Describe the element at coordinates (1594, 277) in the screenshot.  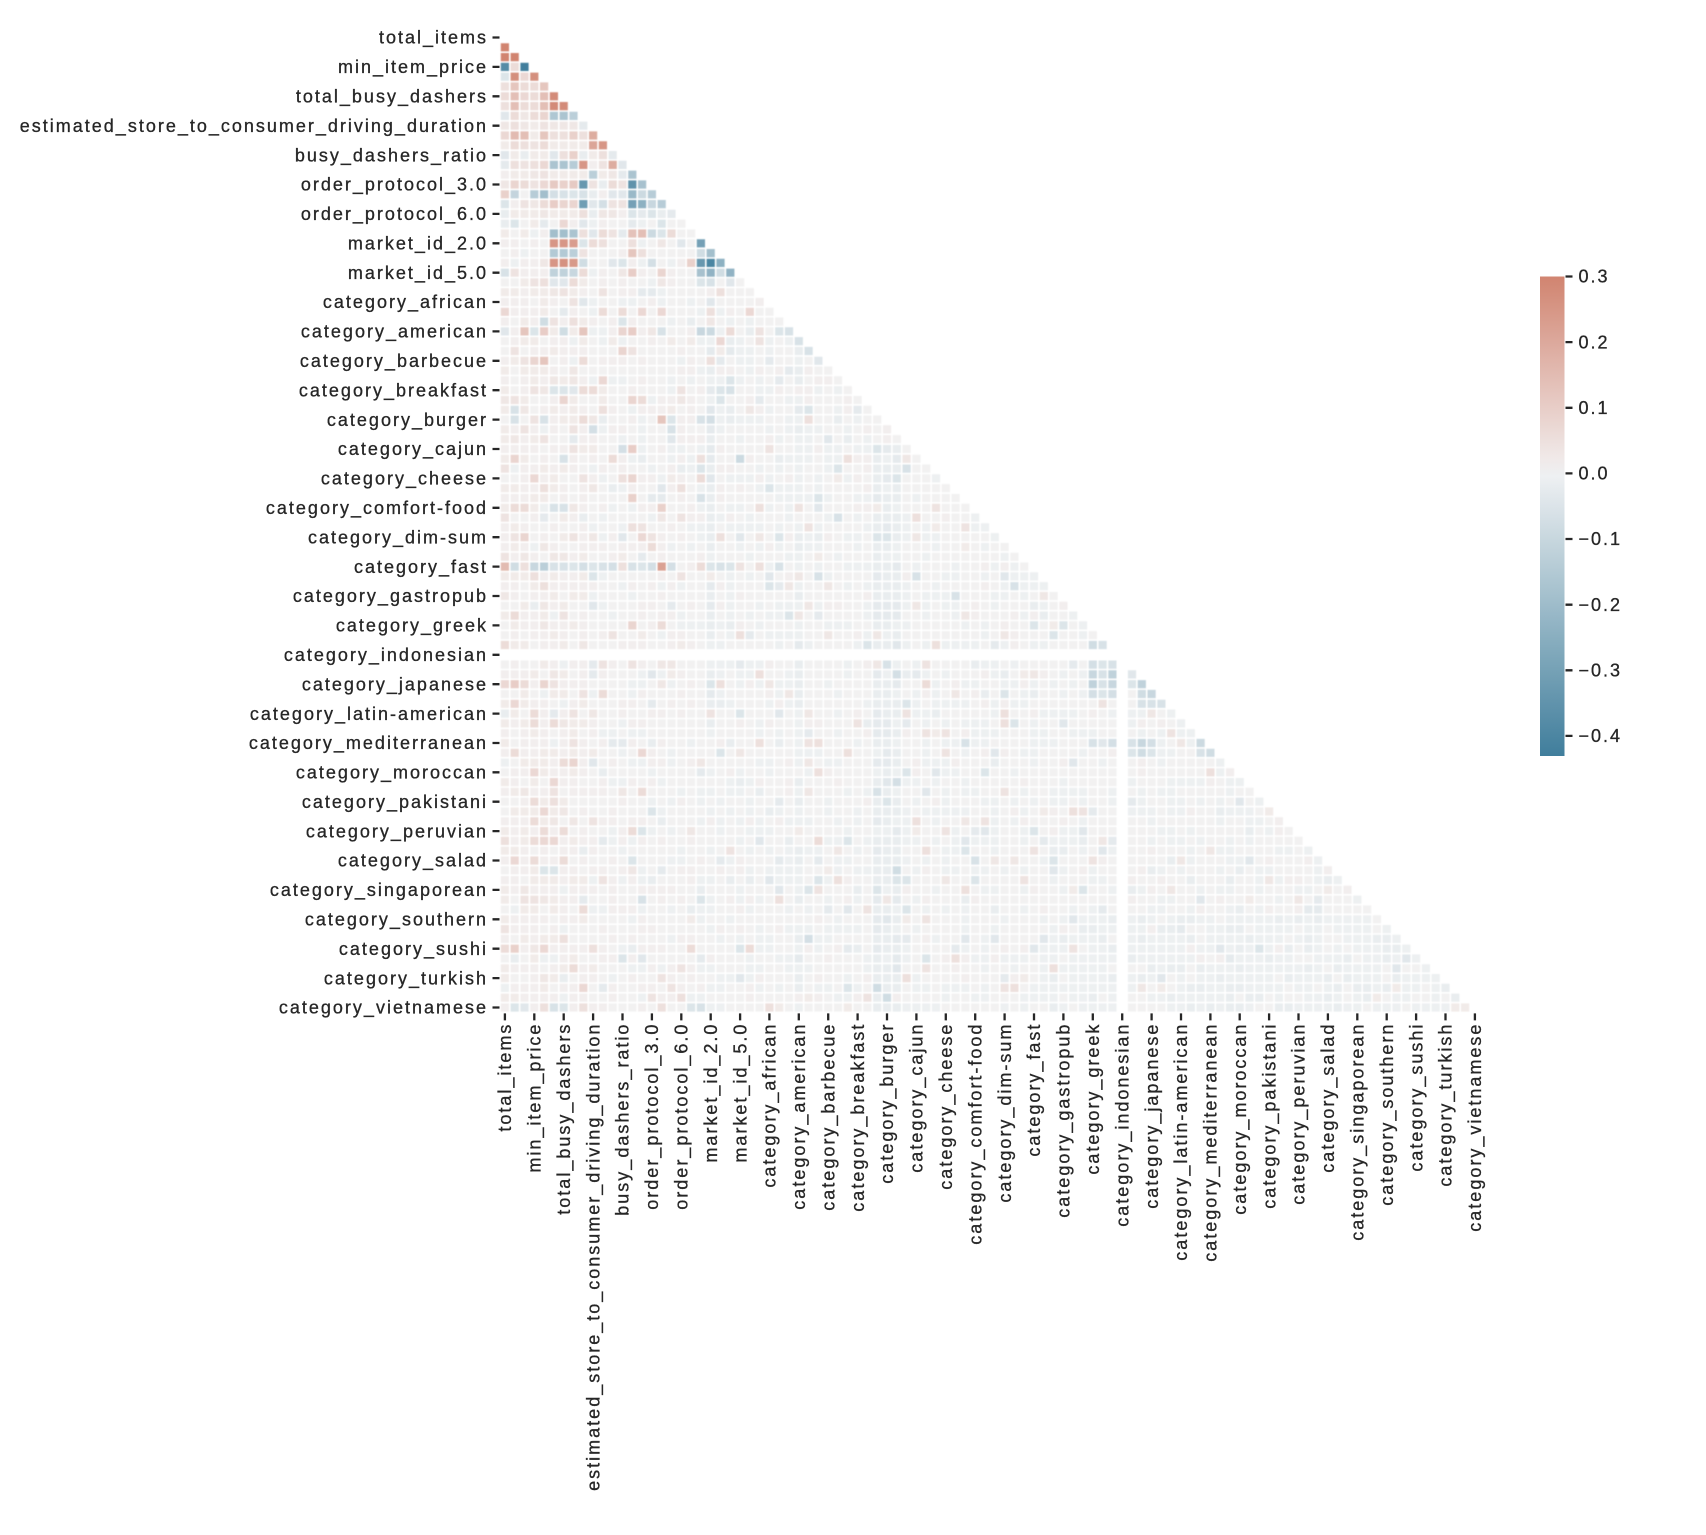
I see `svg-text: 0.3` at that location.